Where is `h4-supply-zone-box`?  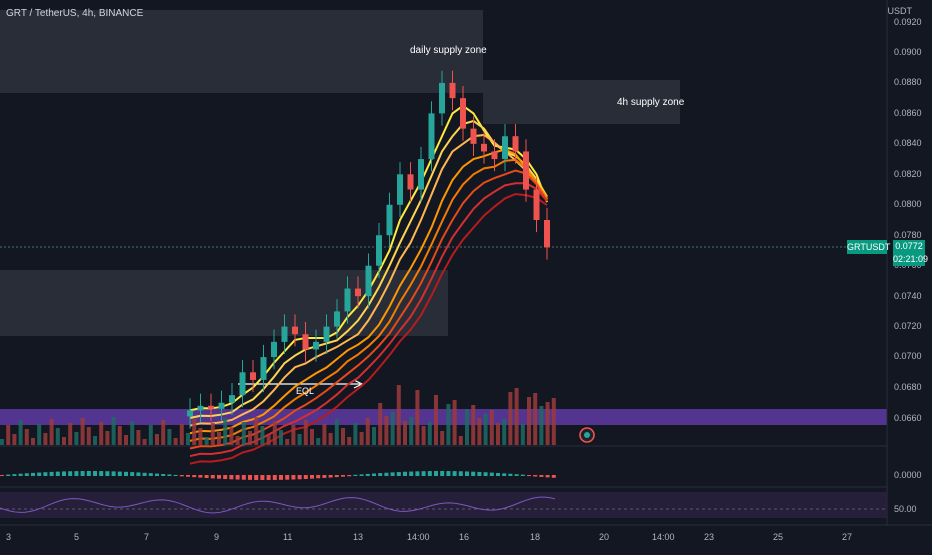
h4-supply-zone-box is located at coordinates (581, 102).